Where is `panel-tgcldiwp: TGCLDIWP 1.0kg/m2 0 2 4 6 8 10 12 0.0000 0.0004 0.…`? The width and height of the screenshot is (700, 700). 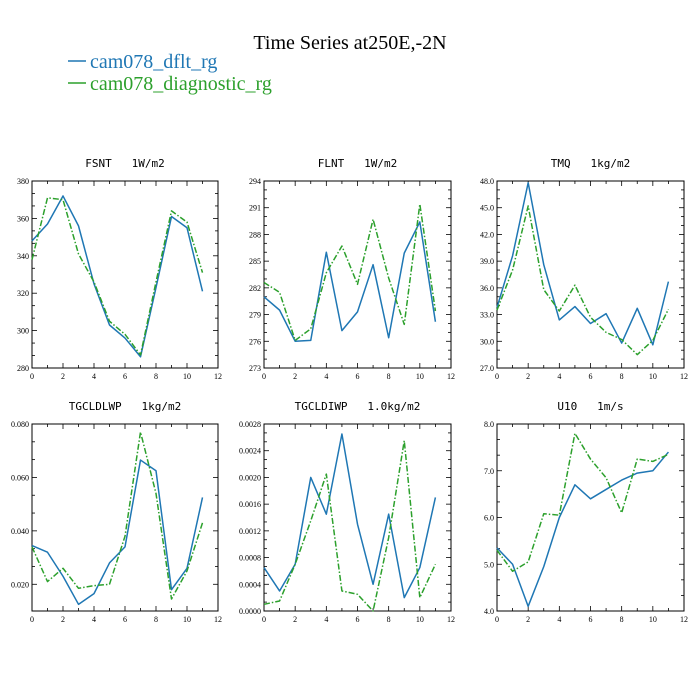
panel-tgcldiwp: TGCLDIWP 1.0kg/m2 0 2 4 6 8 10 12 0.0000 0.0004 0.… is located at coordinates (347, 512).